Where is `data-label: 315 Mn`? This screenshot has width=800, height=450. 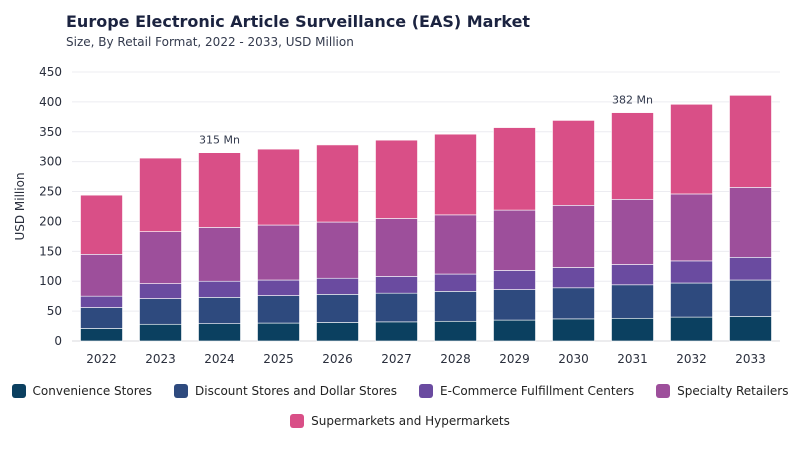
data-label: 315 Mn is located at coordinates (219, 140).